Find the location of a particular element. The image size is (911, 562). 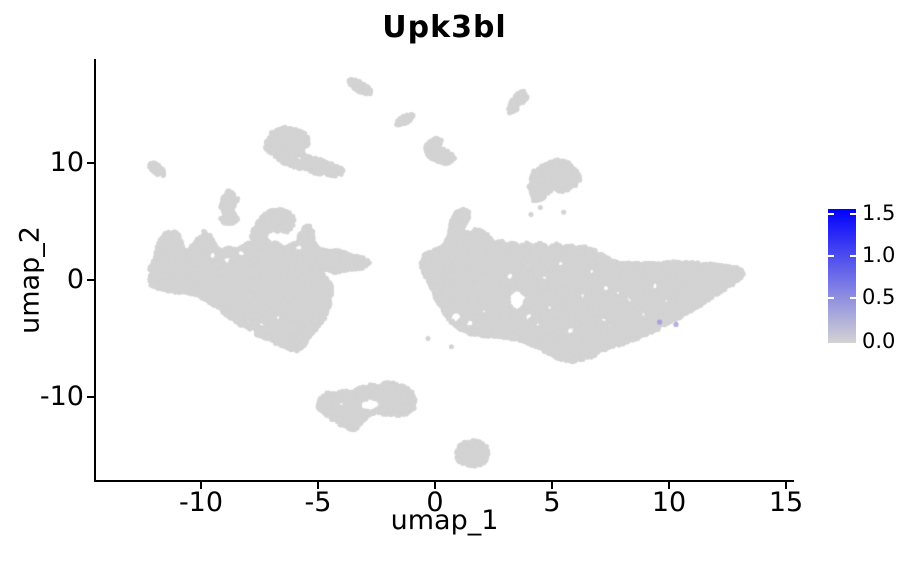

x-tick-label: 10 is located at coordinates (669, 502).